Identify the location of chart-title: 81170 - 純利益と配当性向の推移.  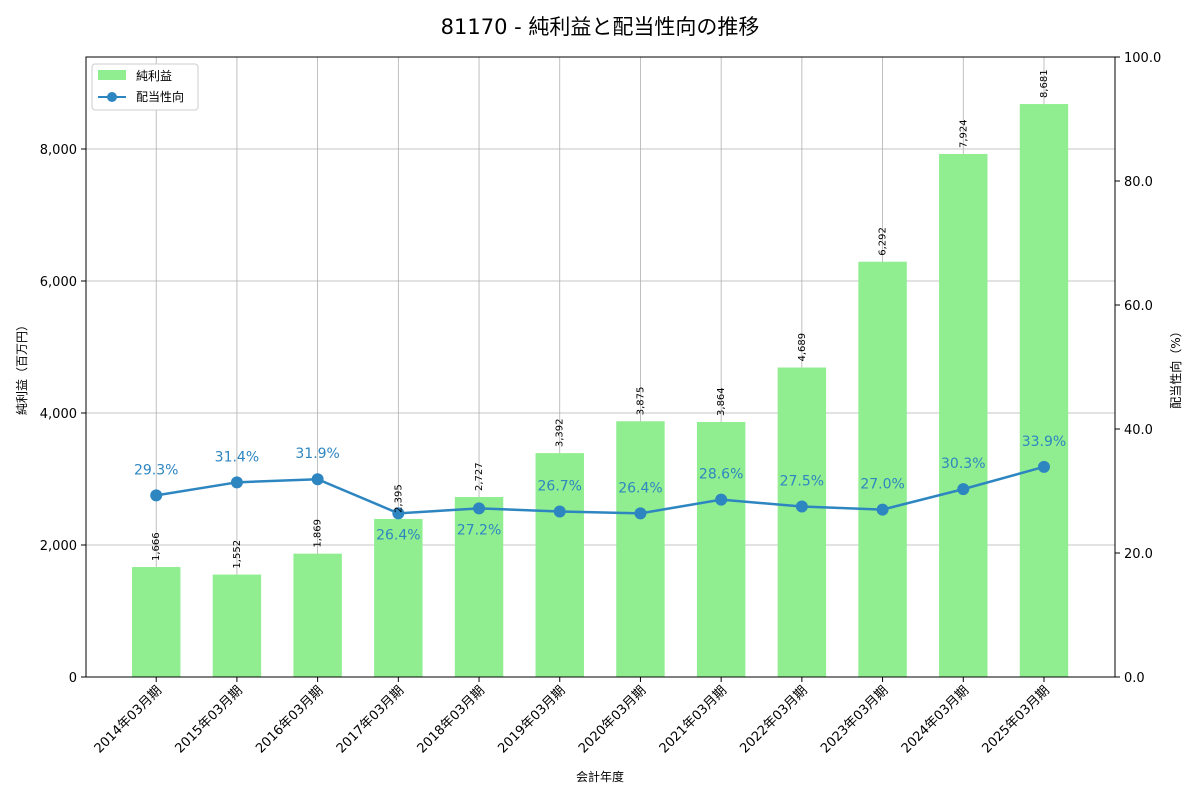
(600, 27).